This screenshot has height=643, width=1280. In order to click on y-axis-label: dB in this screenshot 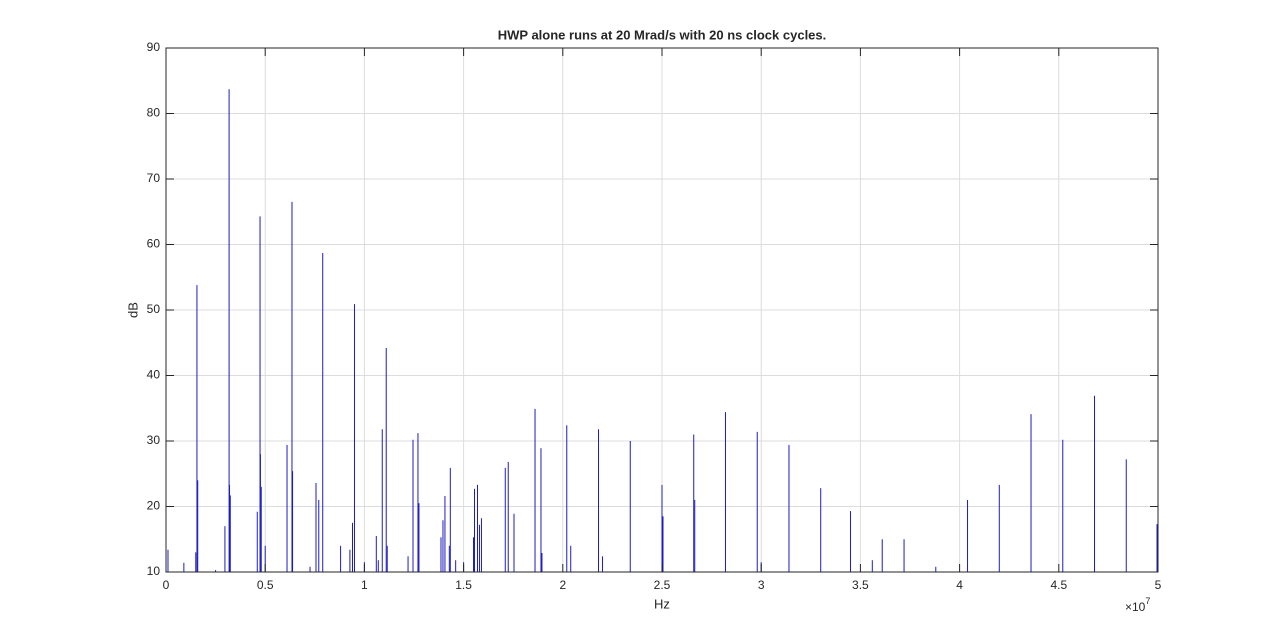, I will do `click(132, 310)`.